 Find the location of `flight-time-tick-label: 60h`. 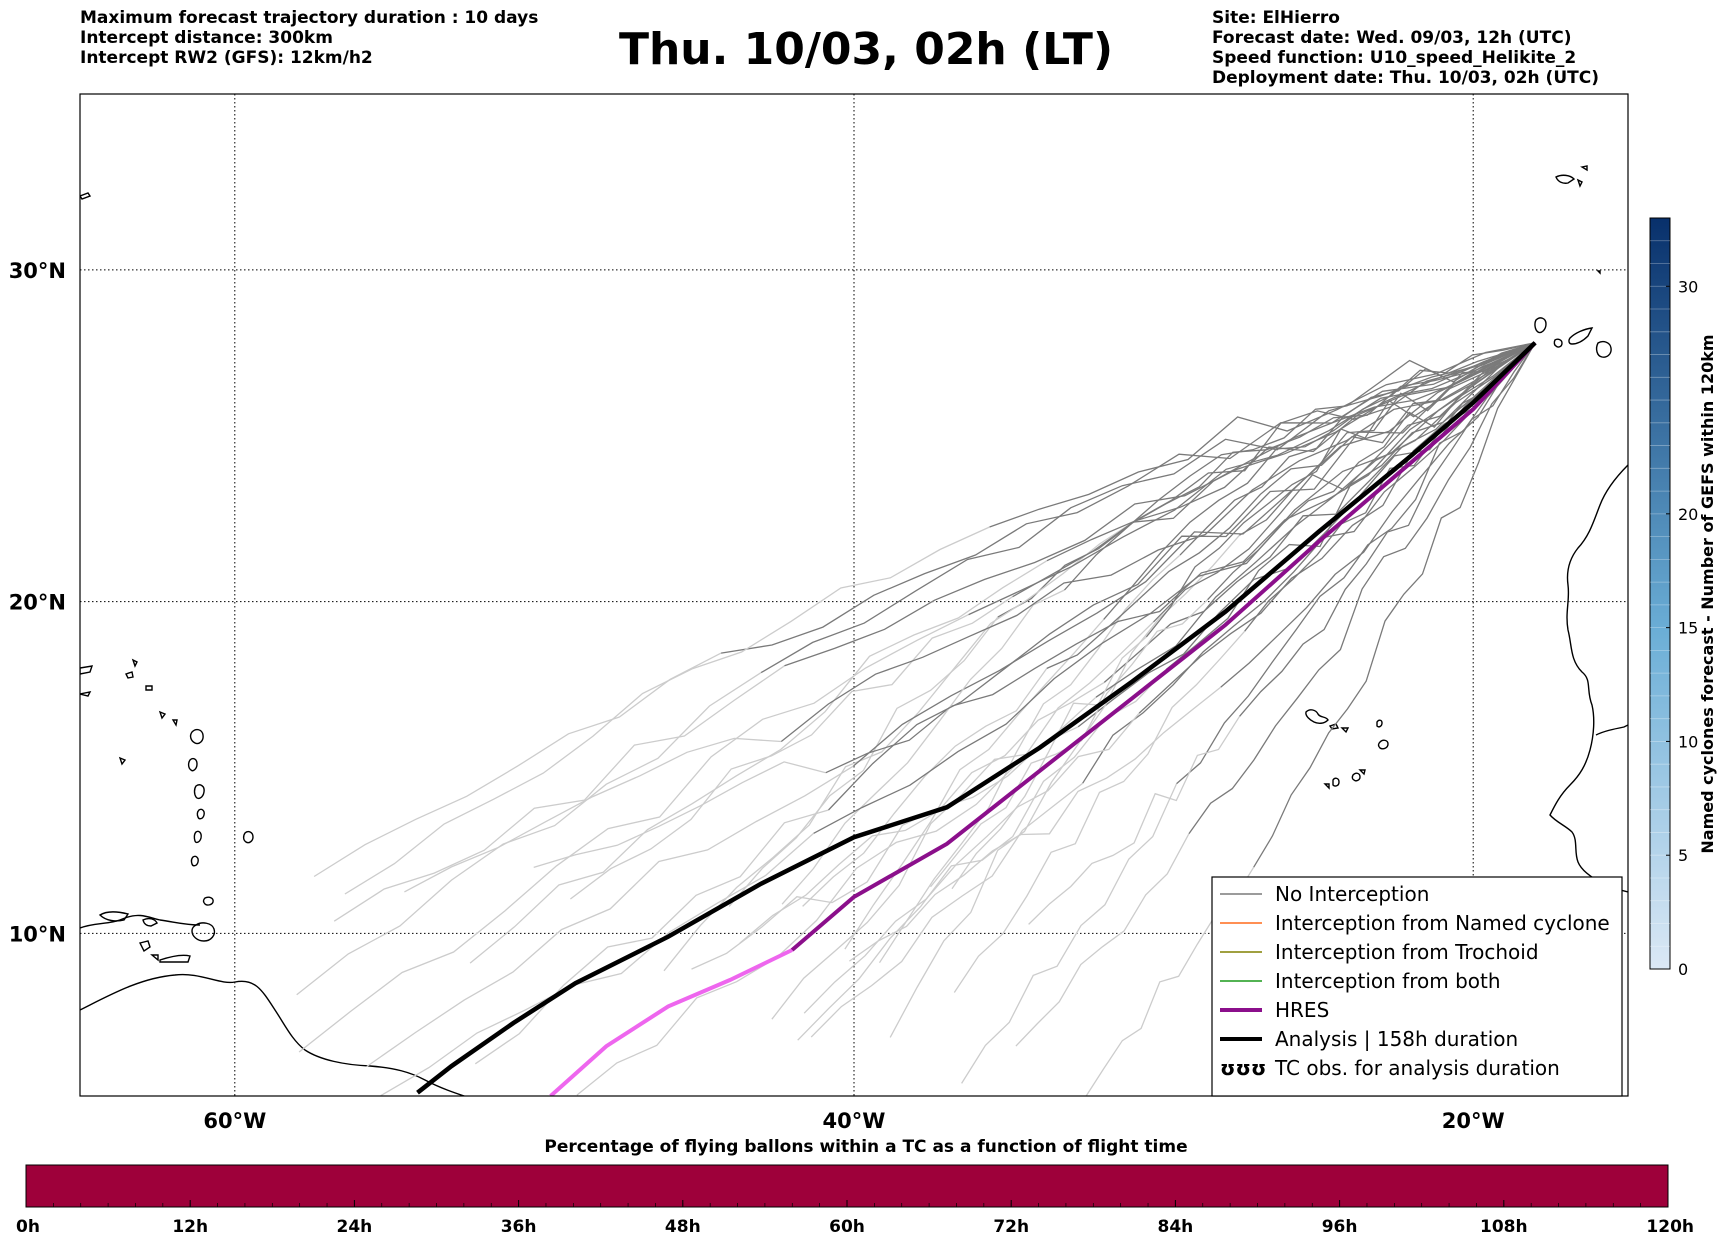

flight-time-tick-label: 60h is located at coordinates (847, 1227).